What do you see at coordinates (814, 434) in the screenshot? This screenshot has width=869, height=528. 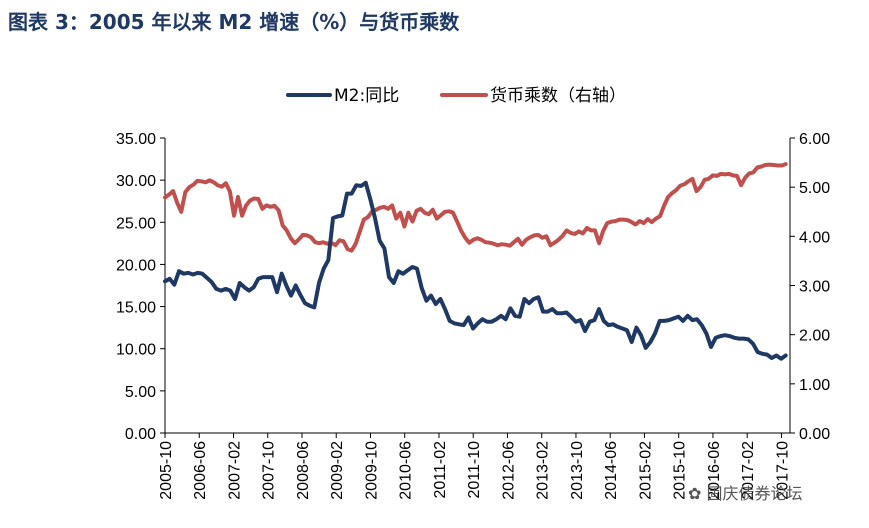 I see `right-tick-label: 0.00` at bounding box center [814, 434].